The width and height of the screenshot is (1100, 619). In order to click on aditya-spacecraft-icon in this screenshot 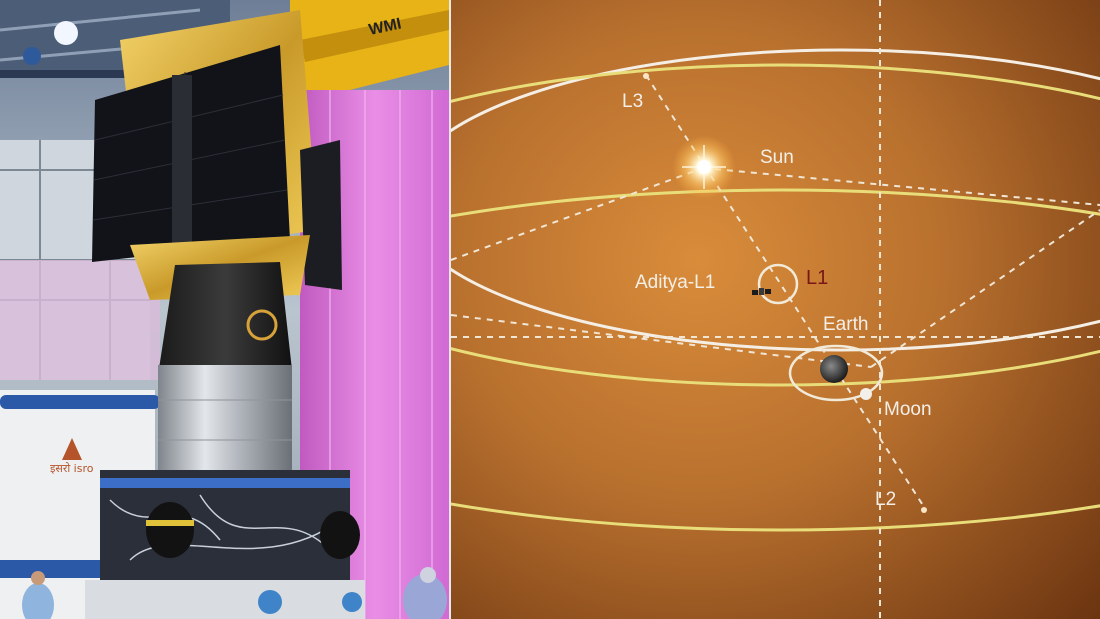, I will do `click(761, 291)`.